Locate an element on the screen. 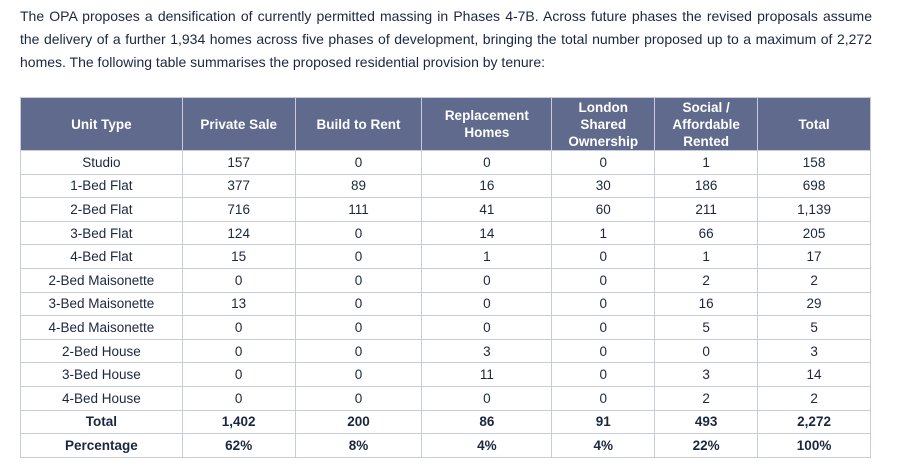 The image size is (902, 468). value-cell: 186 is located at coordinates (706, 186).